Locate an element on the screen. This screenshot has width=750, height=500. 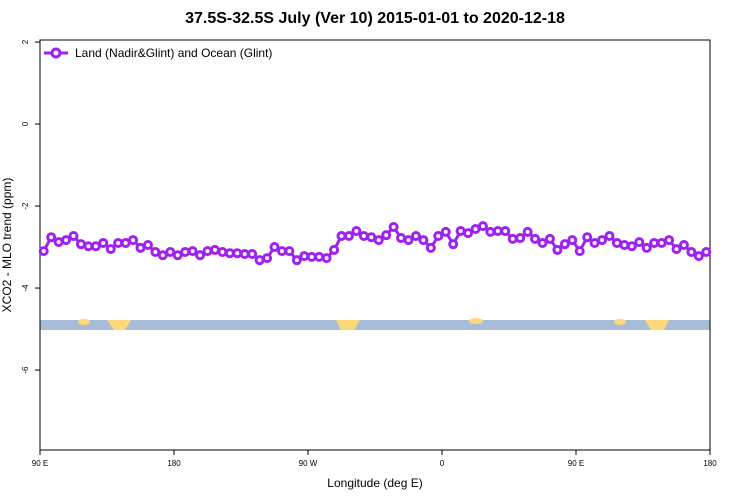
y-tick-label: -4 is located at coordinates (25, 288).